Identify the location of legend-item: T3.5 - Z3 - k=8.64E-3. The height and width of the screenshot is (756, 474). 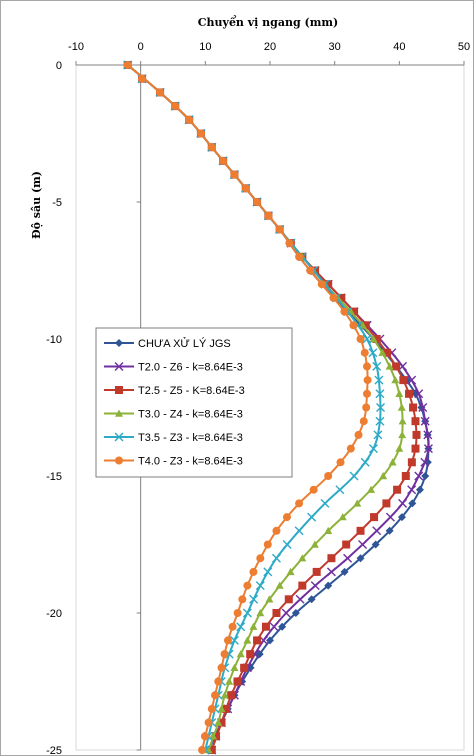
(173, 438).